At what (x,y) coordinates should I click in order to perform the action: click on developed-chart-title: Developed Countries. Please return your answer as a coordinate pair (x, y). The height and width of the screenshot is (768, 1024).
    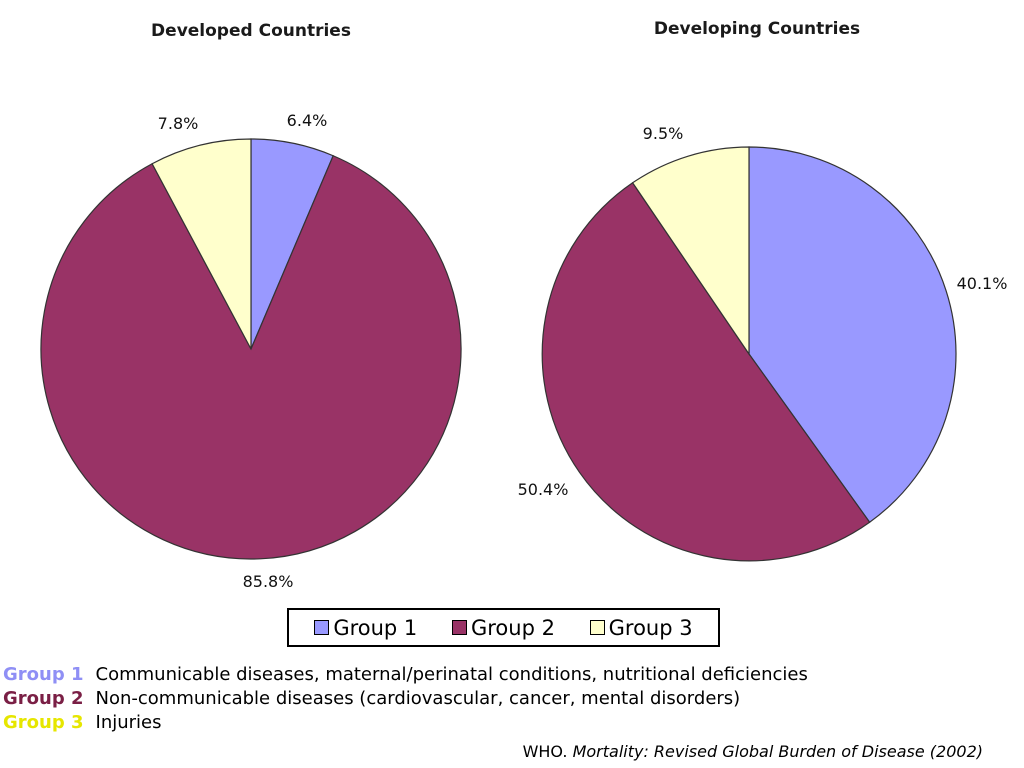
    Looking at the image, I should click on (251, 31).